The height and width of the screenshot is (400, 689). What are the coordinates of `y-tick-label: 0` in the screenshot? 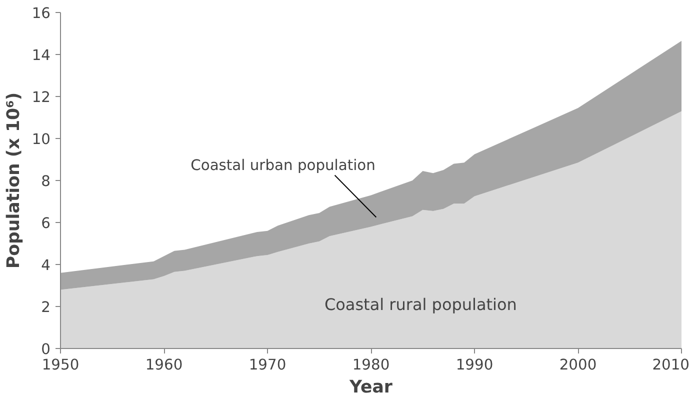 It's located at (46, 349).